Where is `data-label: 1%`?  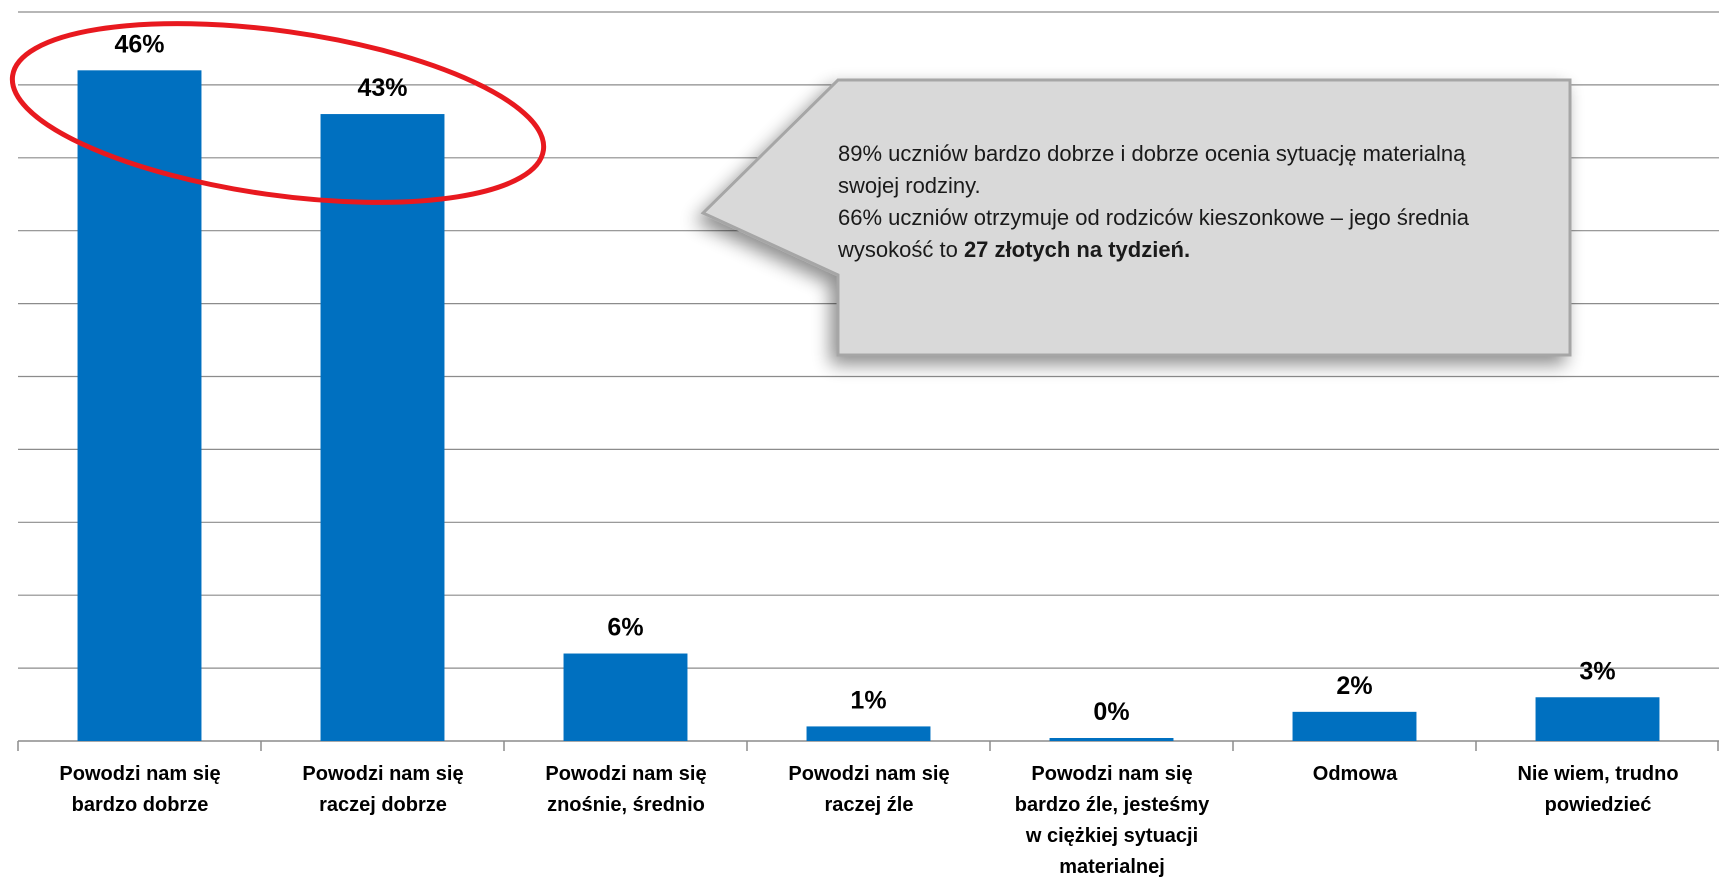 data-label: 1% is located at coordinates (868, 700).